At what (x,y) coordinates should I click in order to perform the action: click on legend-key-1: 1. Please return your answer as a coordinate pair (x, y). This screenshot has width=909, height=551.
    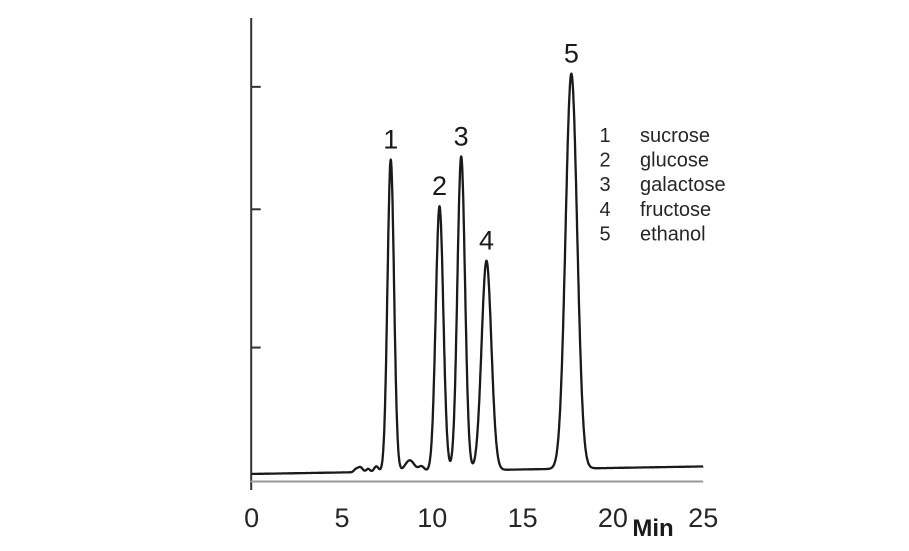
    Looking at the image, I should click on (604, 136).